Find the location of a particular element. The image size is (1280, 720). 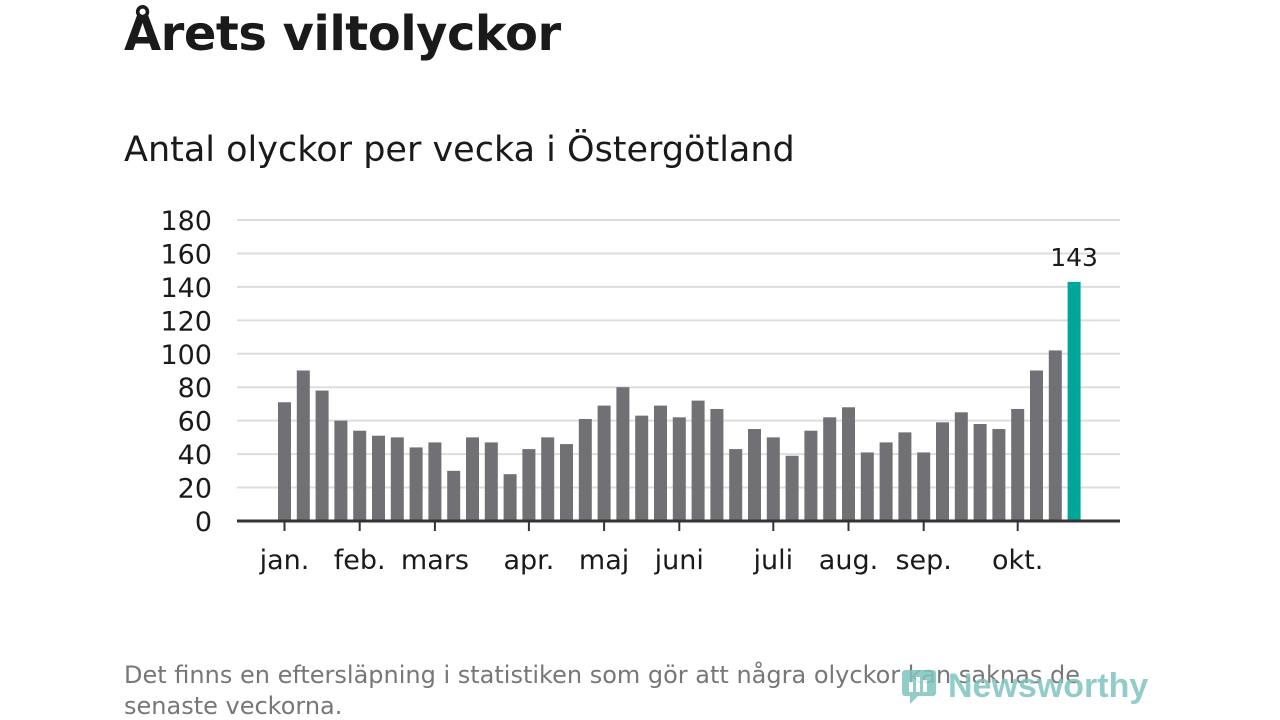

x-tick-label: mars is located at coordinates (435, 560).